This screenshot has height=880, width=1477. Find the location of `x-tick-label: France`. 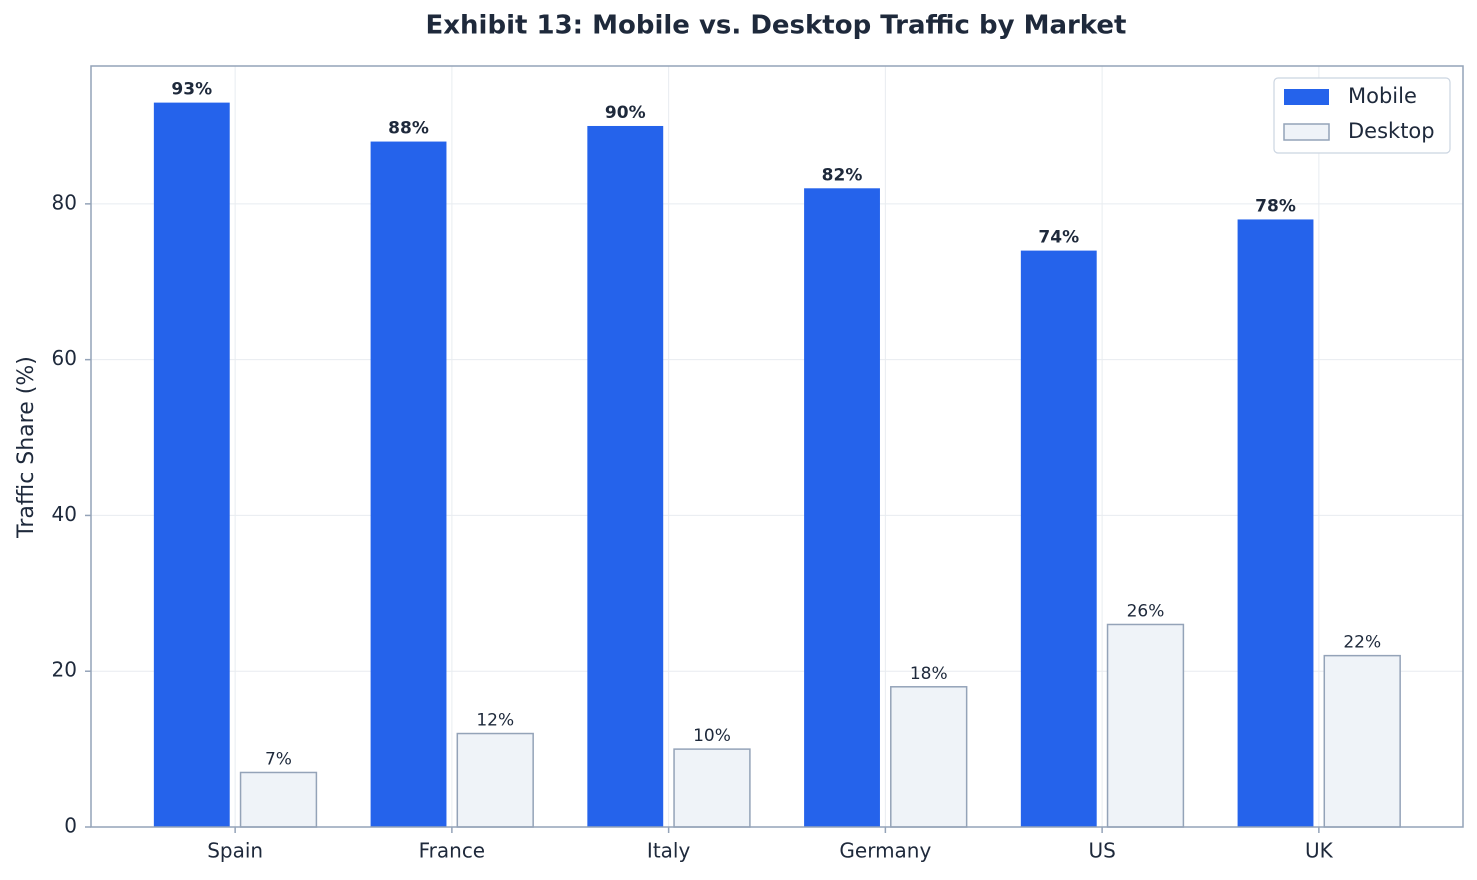

x-tick-label: France is located at coordinates (452, 851).